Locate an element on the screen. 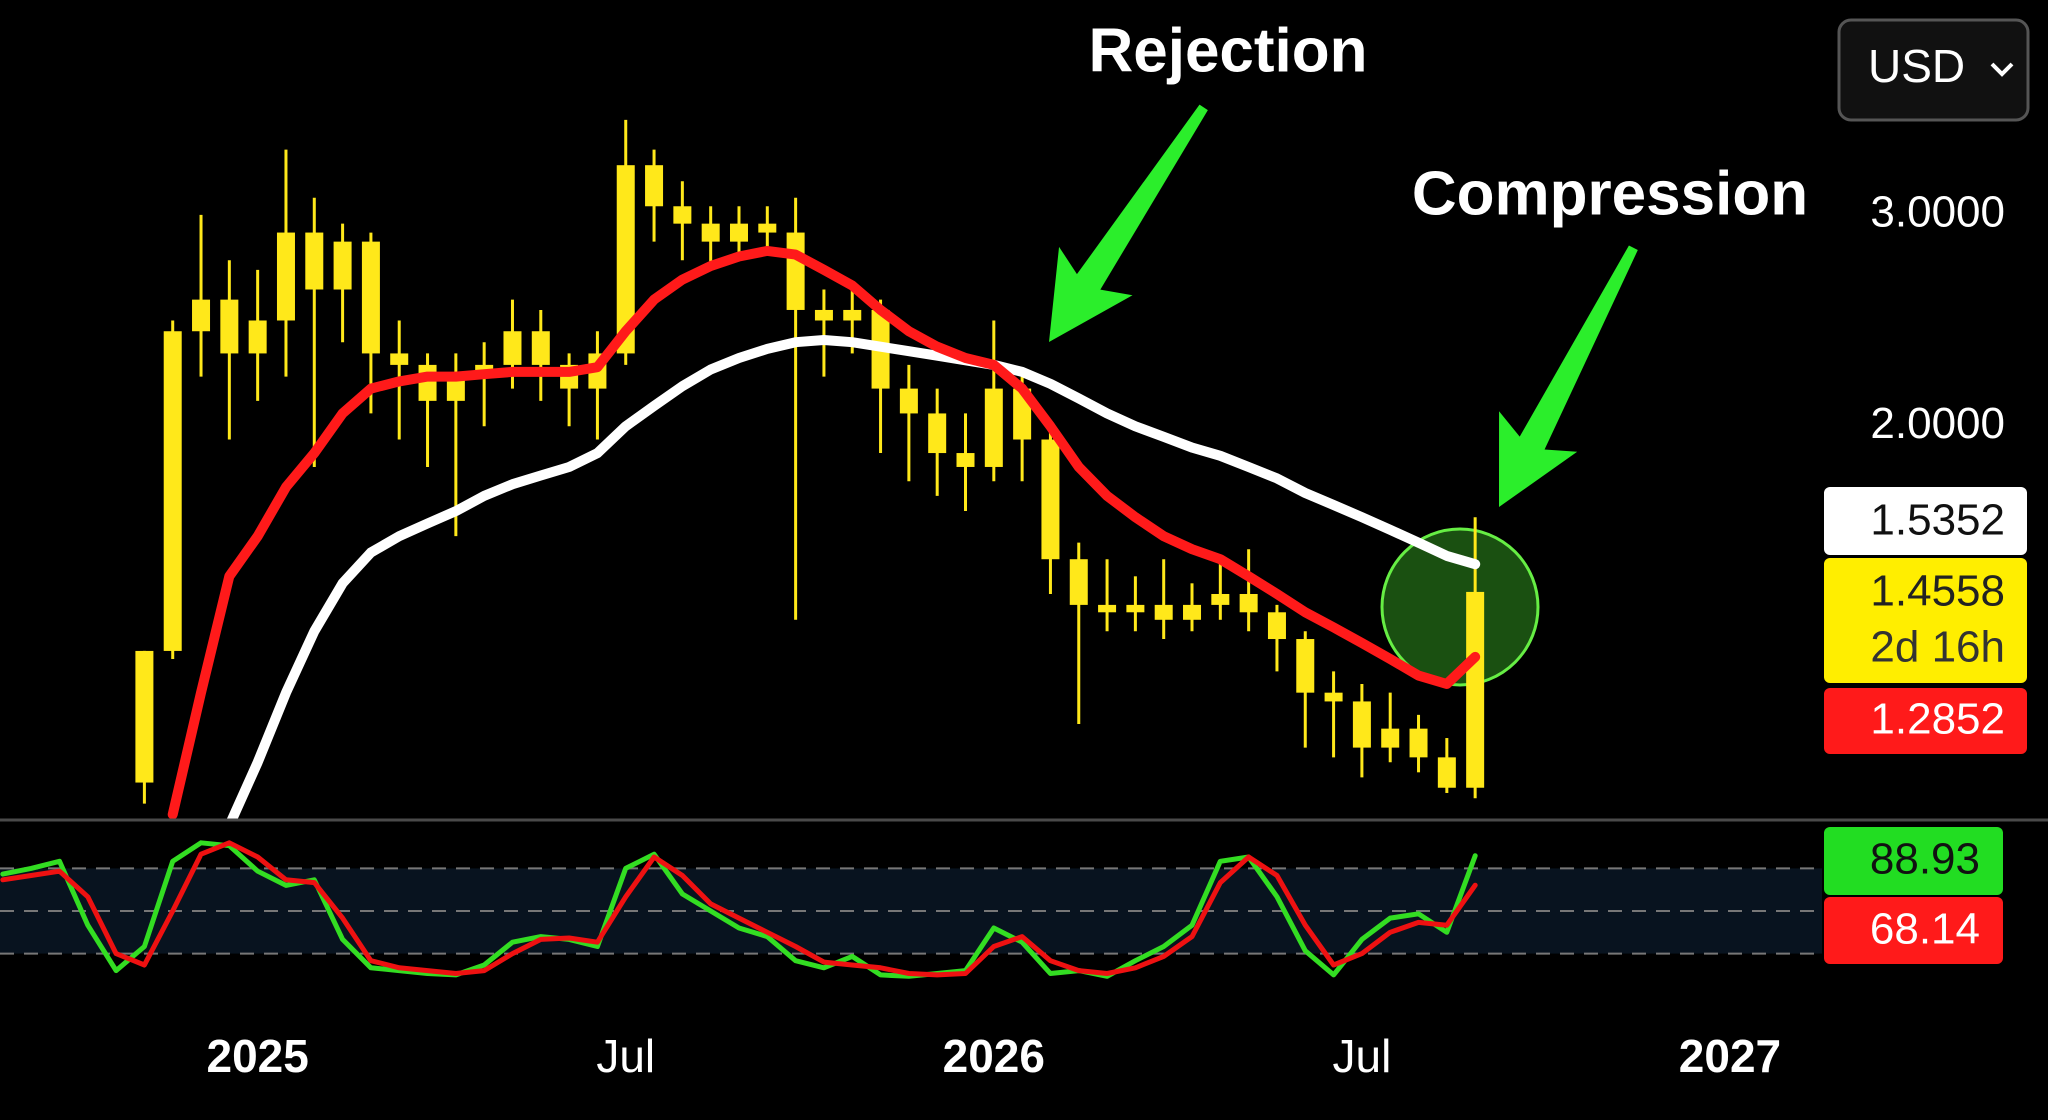 This screenshot has height=1120, width=2048. currency-box is located at coordinates (1933, 70).